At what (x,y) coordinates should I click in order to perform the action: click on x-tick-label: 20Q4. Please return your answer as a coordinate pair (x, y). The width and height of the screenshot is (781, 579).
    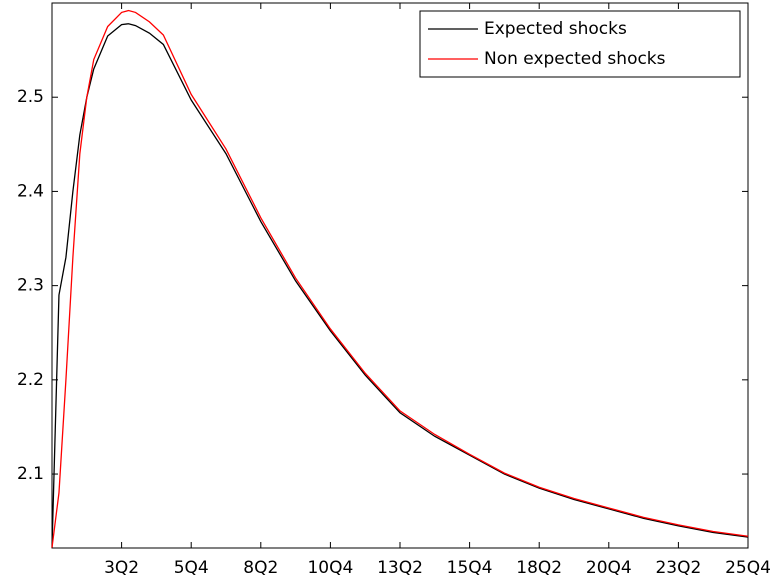
    Looking at the image, I should click on (609, 568).